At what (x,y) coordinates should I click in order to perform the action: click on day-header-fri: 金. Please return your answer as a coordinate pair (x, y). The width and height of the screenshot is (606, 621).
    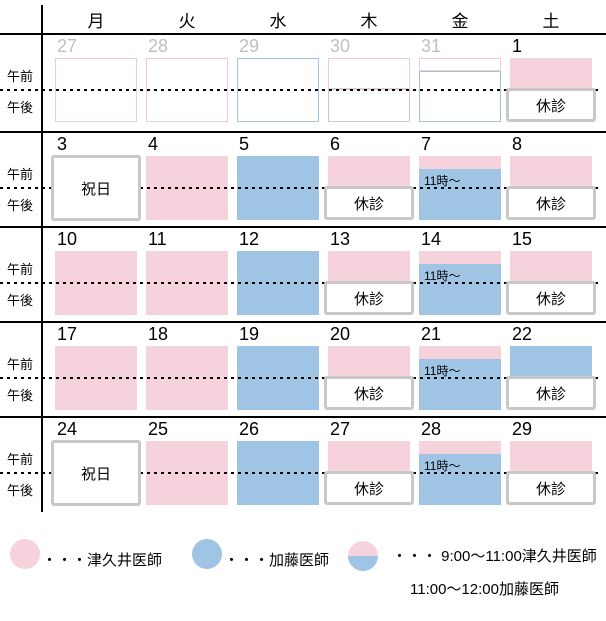
    Looking at the image, I should click on (460, 21).